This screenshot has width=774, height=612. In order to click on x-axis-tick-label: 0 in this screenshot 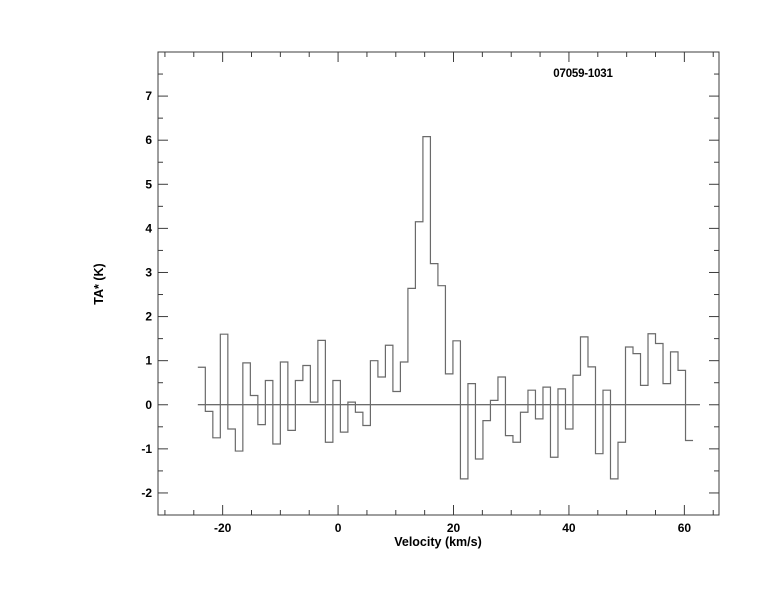, I will do `click(338, 528)`.